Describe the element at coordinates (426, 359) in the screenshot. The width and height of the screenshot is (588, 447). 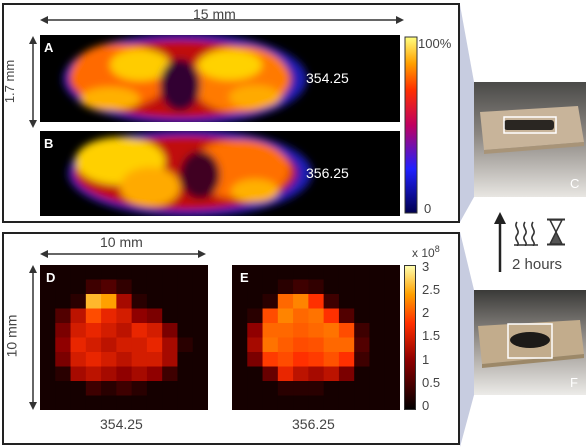
I see `tick-1: 1` at that location.